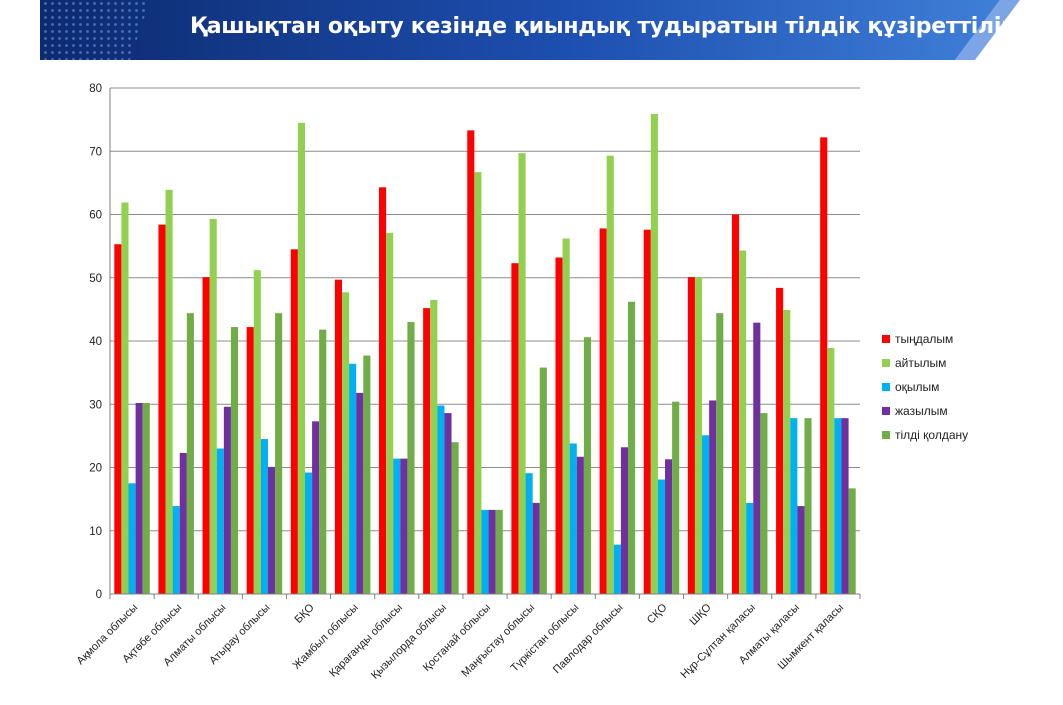 This screenshot has width=1063, height=705. I want to click on legend-label: жазылым, so click(921, 411).